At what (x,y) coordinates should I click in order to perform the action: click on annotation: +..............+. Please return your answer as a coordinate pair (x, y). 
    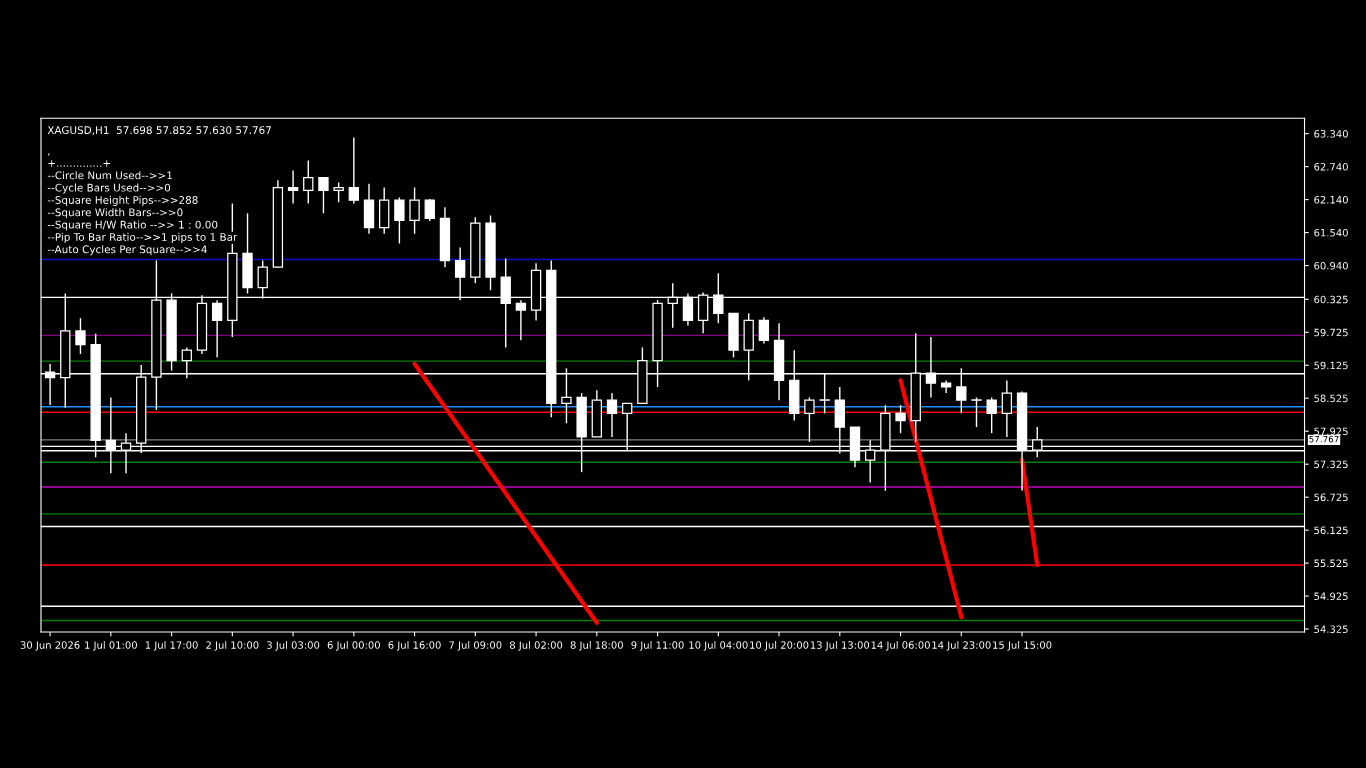
    Looking at the image, I should click on (79, 163).